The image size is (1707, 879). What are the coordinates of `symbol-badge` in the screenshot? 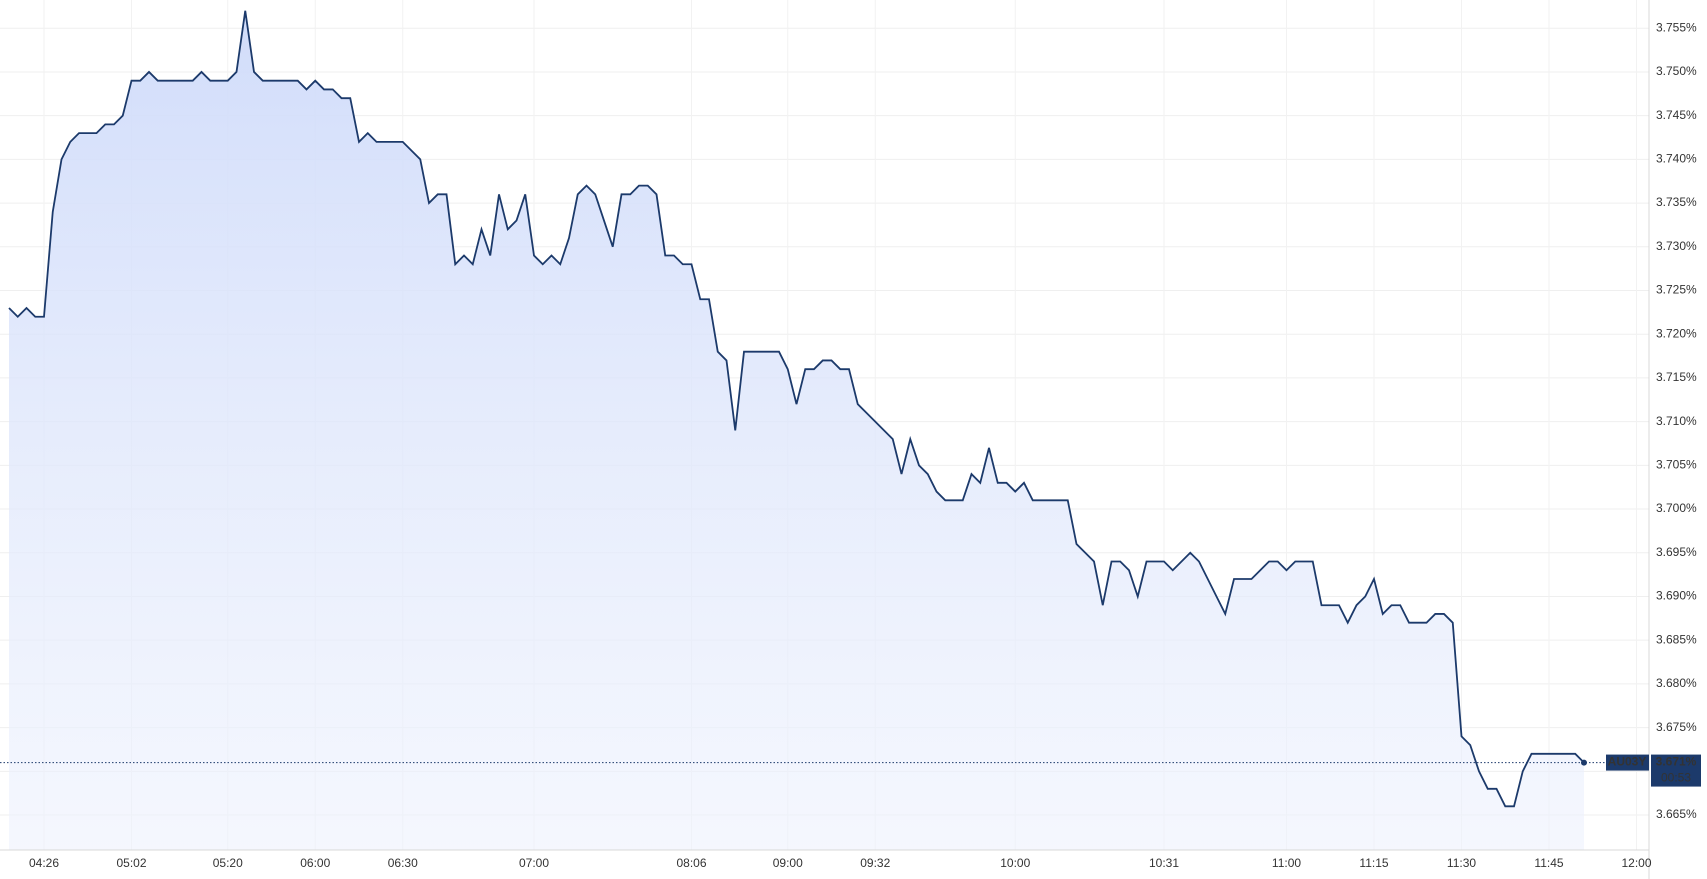 It's located at (1627, 762).